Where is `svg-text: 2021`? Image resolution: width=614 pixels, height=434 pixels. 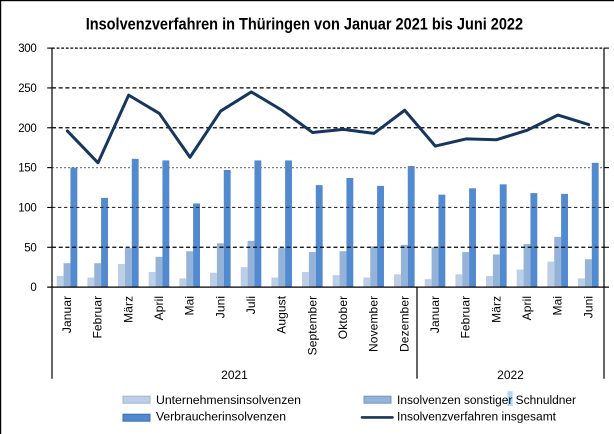
svg-text: 2021 is located at coordinates (234, 375).